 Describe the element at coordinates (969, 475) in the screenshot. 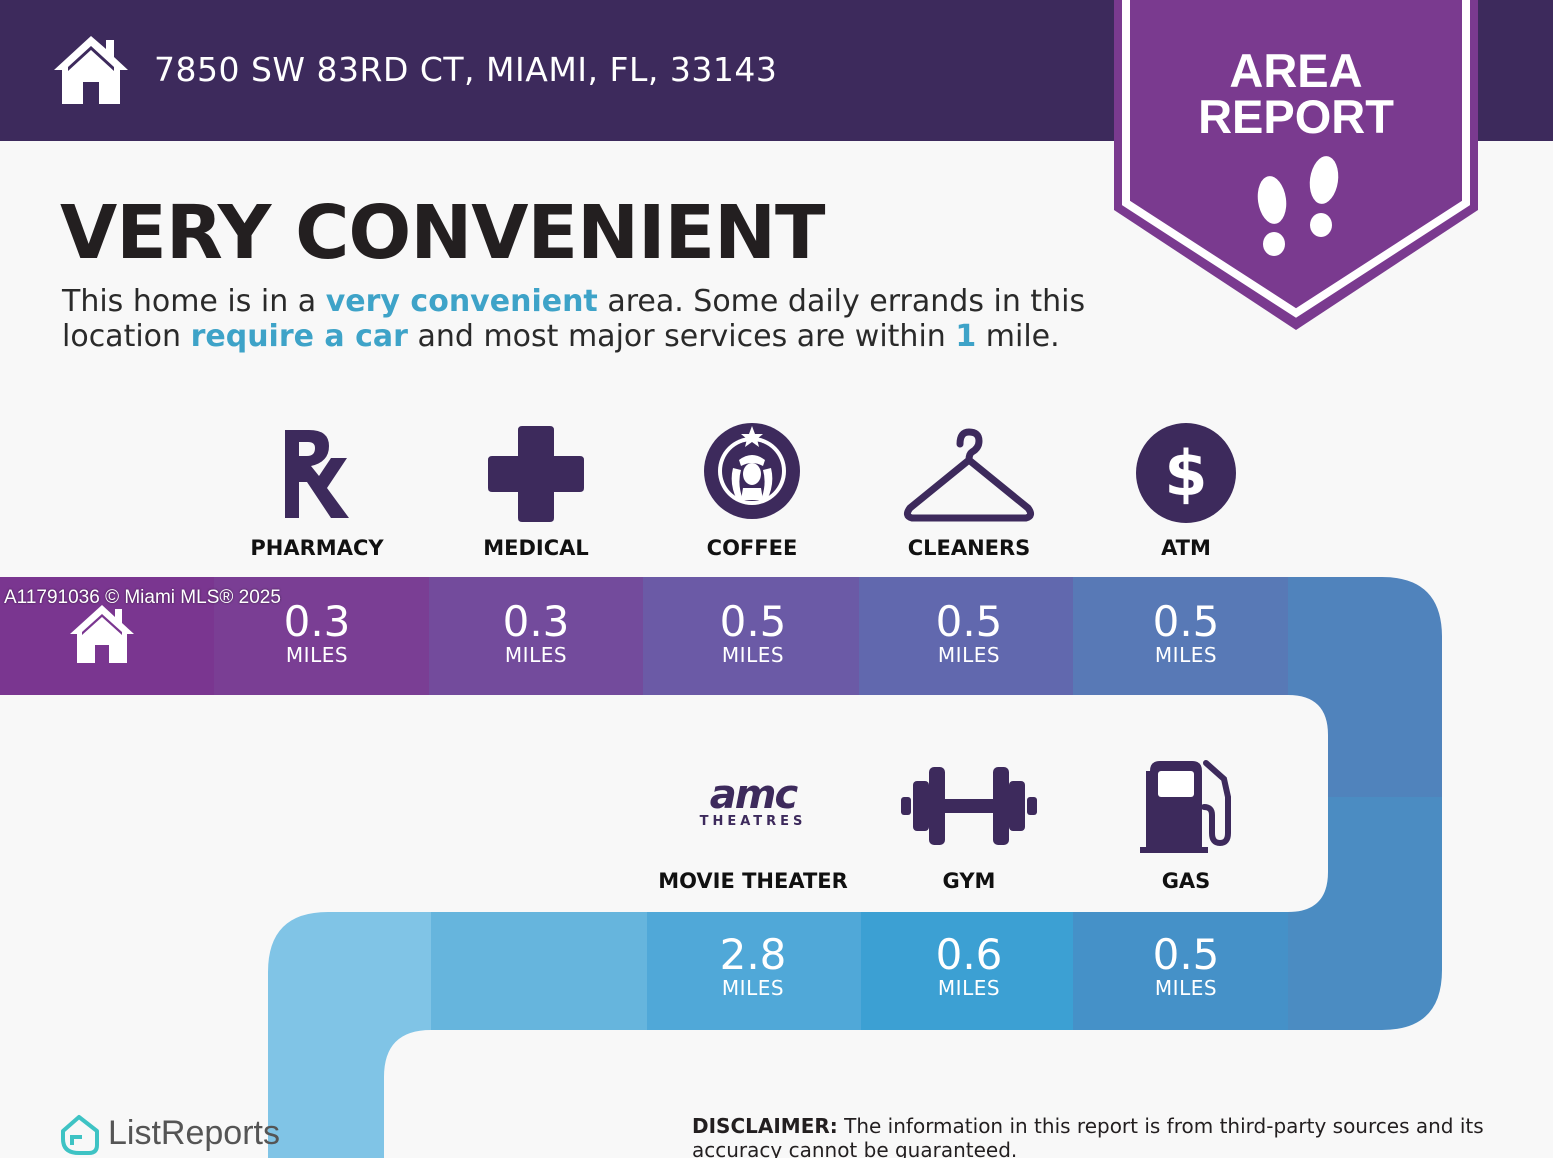

I see `hanger-icon` at that location.